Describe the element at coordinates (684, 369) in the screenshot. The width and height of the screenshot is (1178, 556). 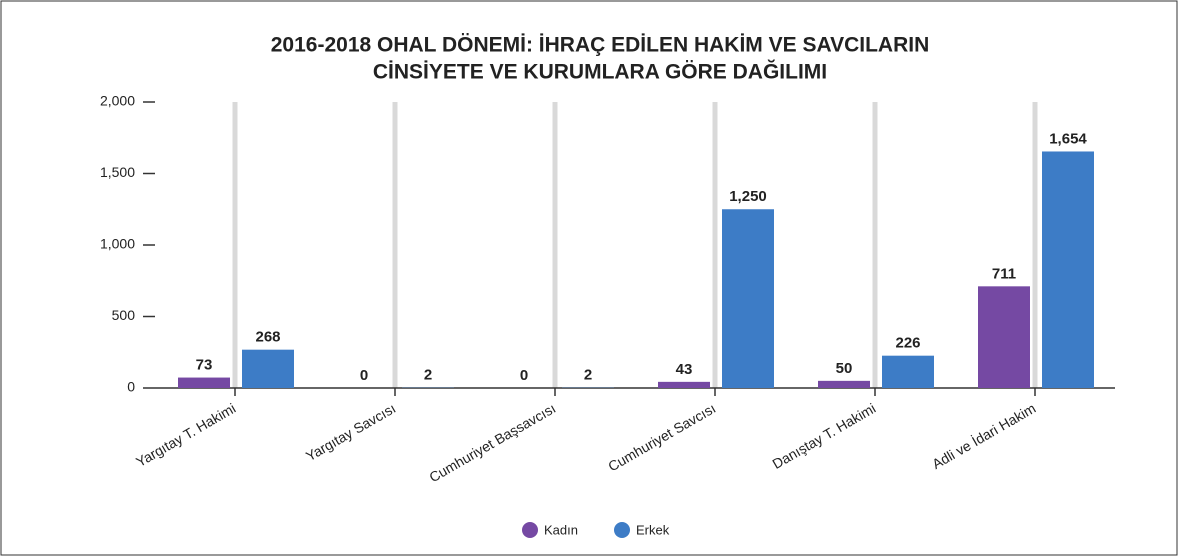
I see `value-label: 43` at that location.